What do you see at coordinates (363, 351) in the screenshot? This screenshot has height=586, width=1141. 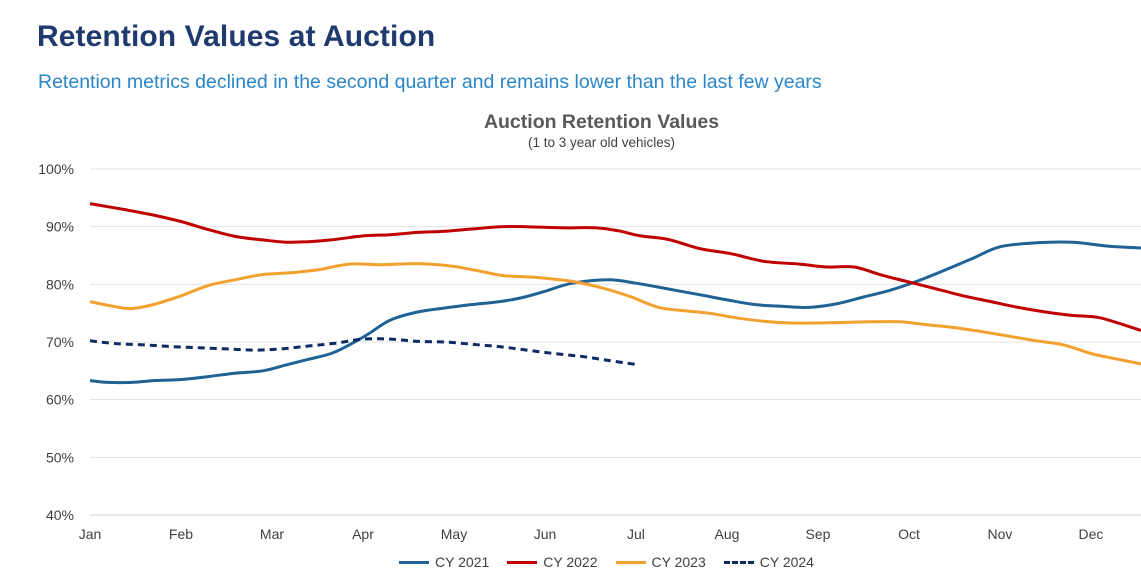 I see `series-line-cy-2024` at bounding box center [363, 351].